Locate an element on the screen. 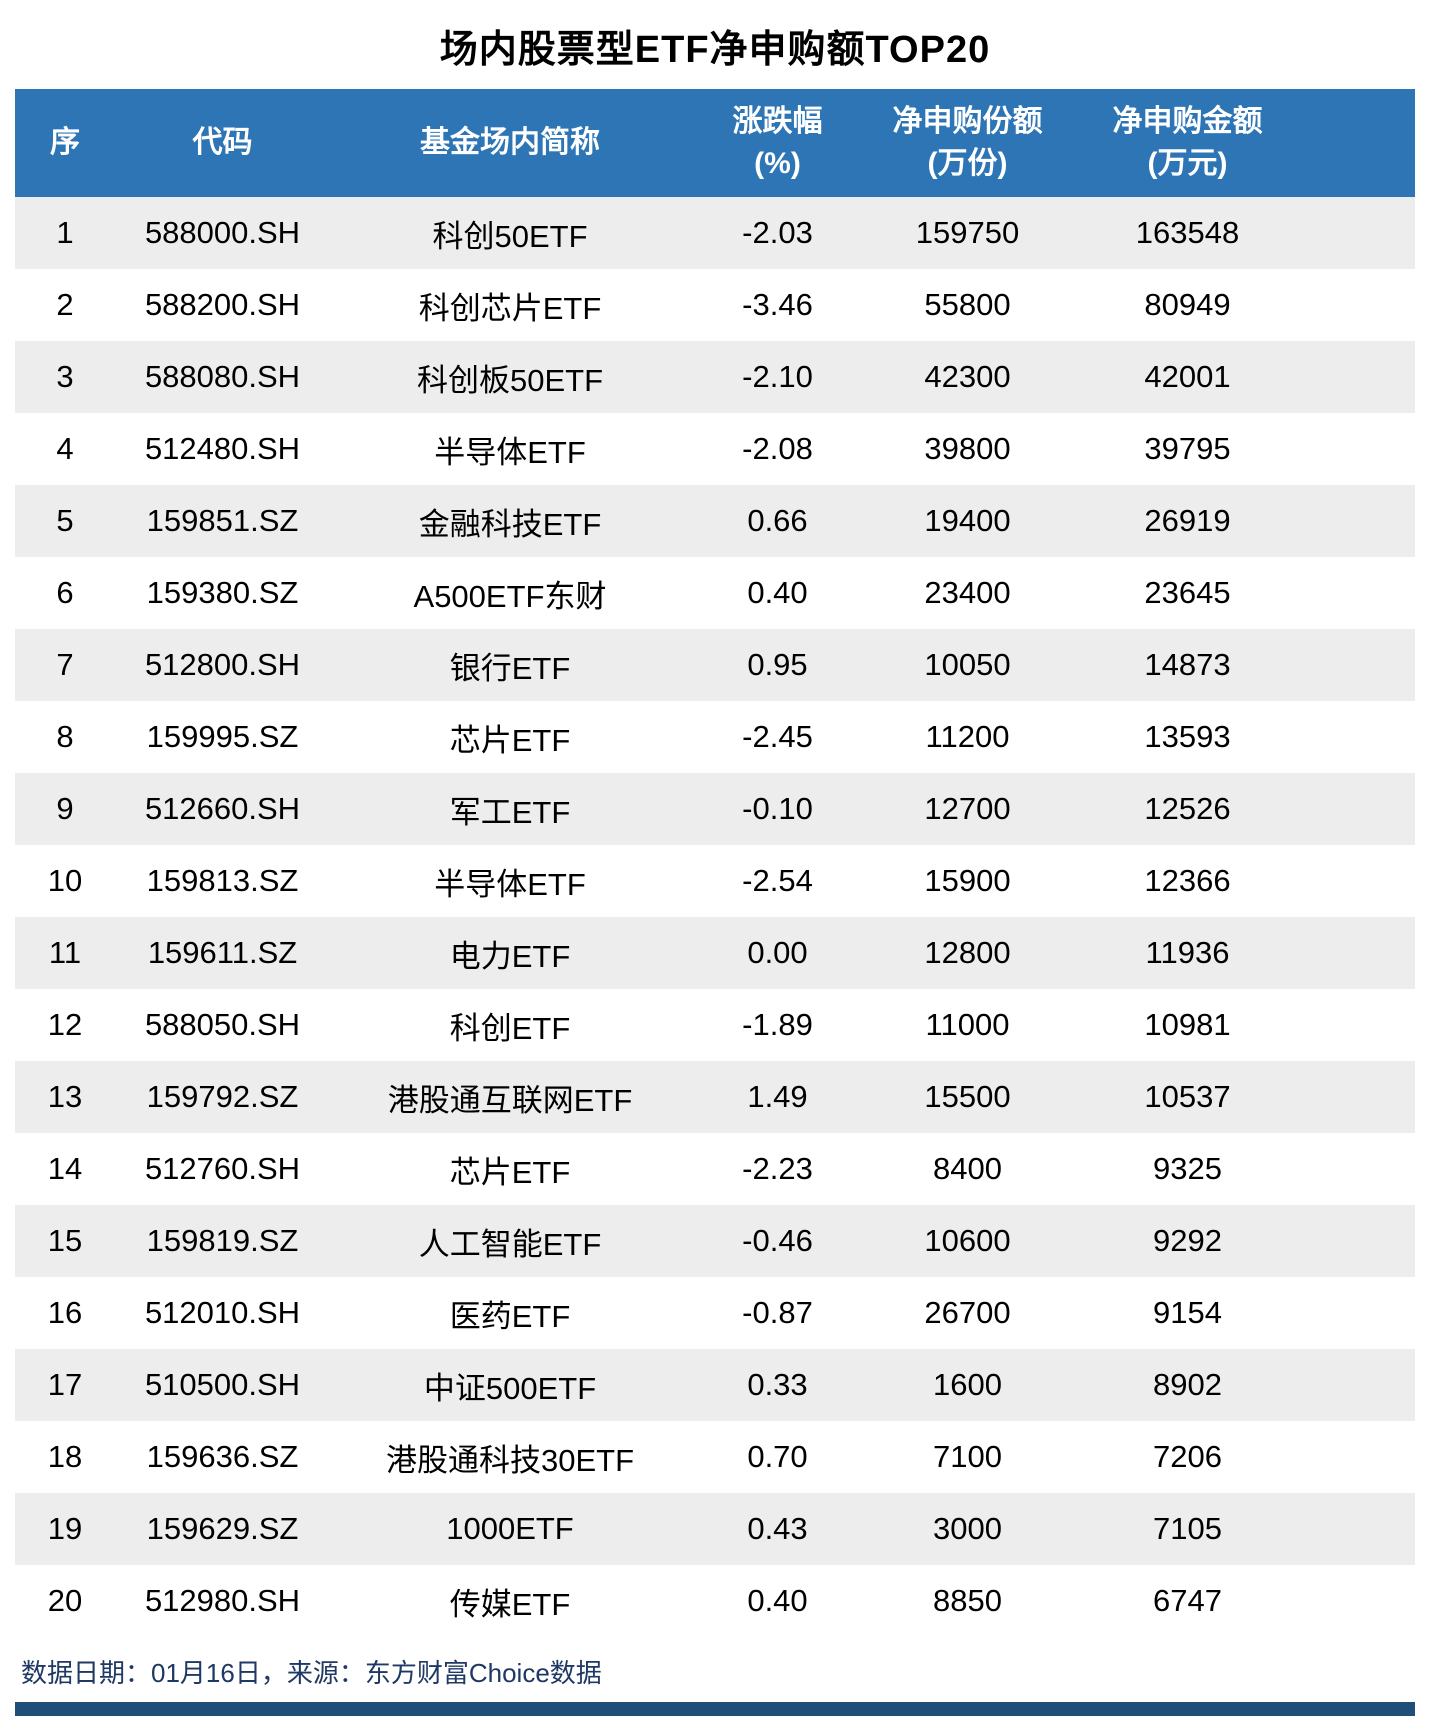 Image resolution: width=1430 pixels, height=1720 pixels. cell-index: 5 is located at coordinates (65, 520).